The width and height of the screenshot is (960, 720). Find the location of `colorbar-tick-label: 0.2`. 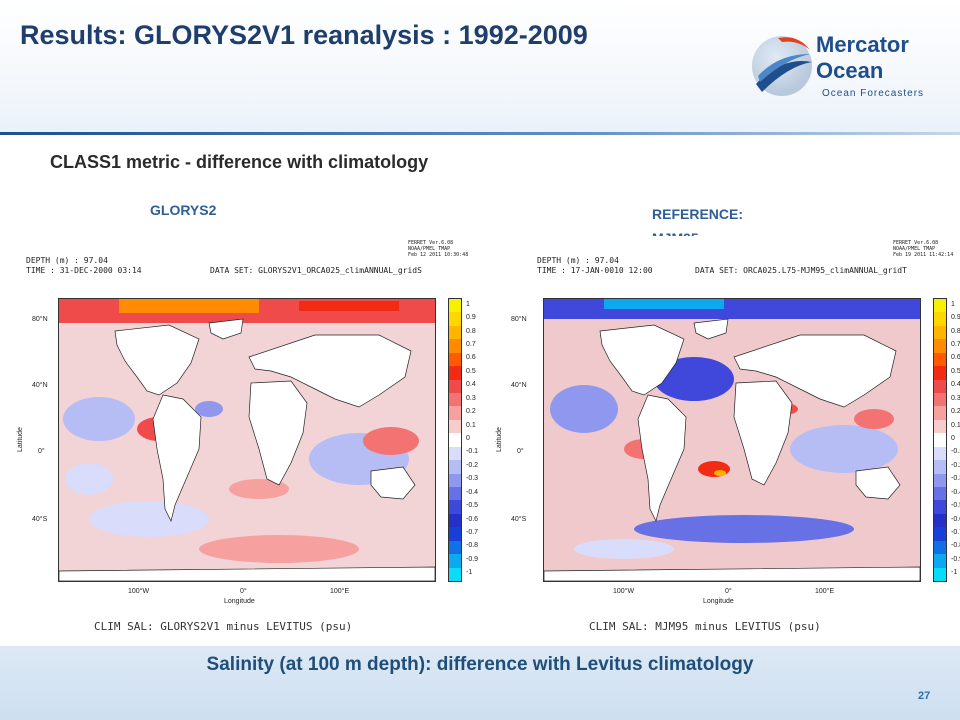

colorbar-tick-label: 0.2 is located at coordinates (955, 412).